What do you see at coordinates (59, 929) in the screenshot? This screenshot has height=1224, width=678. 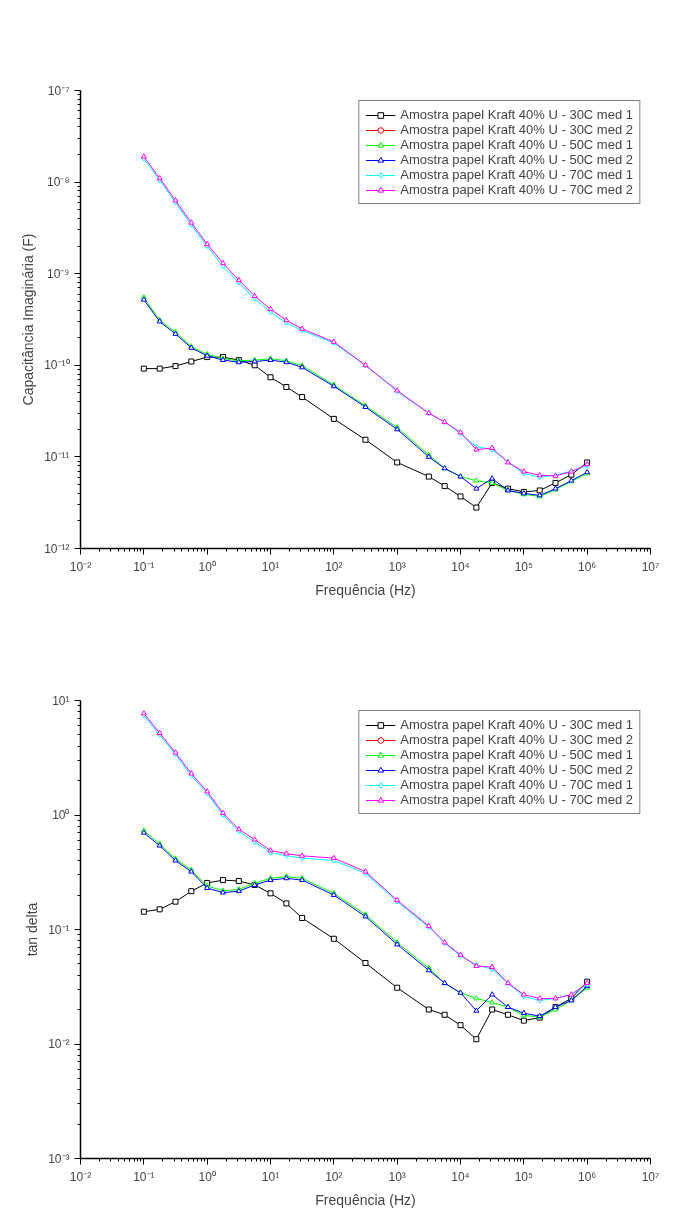 I see `y-tick-label: 10⁻¹` at bounding box center [59, 929].